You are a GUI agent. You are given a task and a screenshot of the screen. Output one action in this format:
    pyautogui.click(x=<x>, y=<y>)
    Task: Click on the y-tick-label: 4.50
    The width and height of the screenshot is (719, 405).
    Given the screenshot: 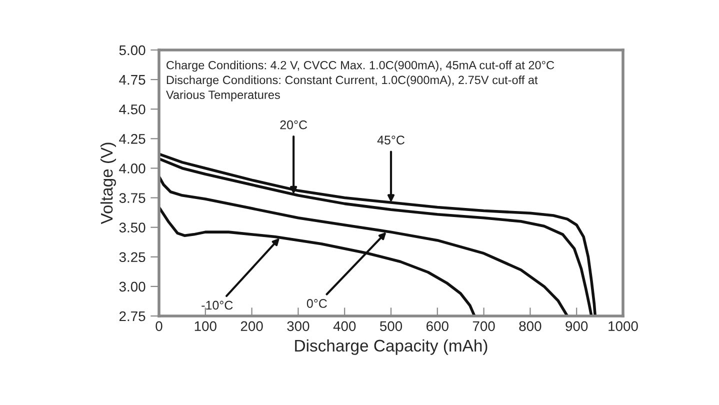 What is the action you would take?
    pyautogui.click(x=132, y=109)
    